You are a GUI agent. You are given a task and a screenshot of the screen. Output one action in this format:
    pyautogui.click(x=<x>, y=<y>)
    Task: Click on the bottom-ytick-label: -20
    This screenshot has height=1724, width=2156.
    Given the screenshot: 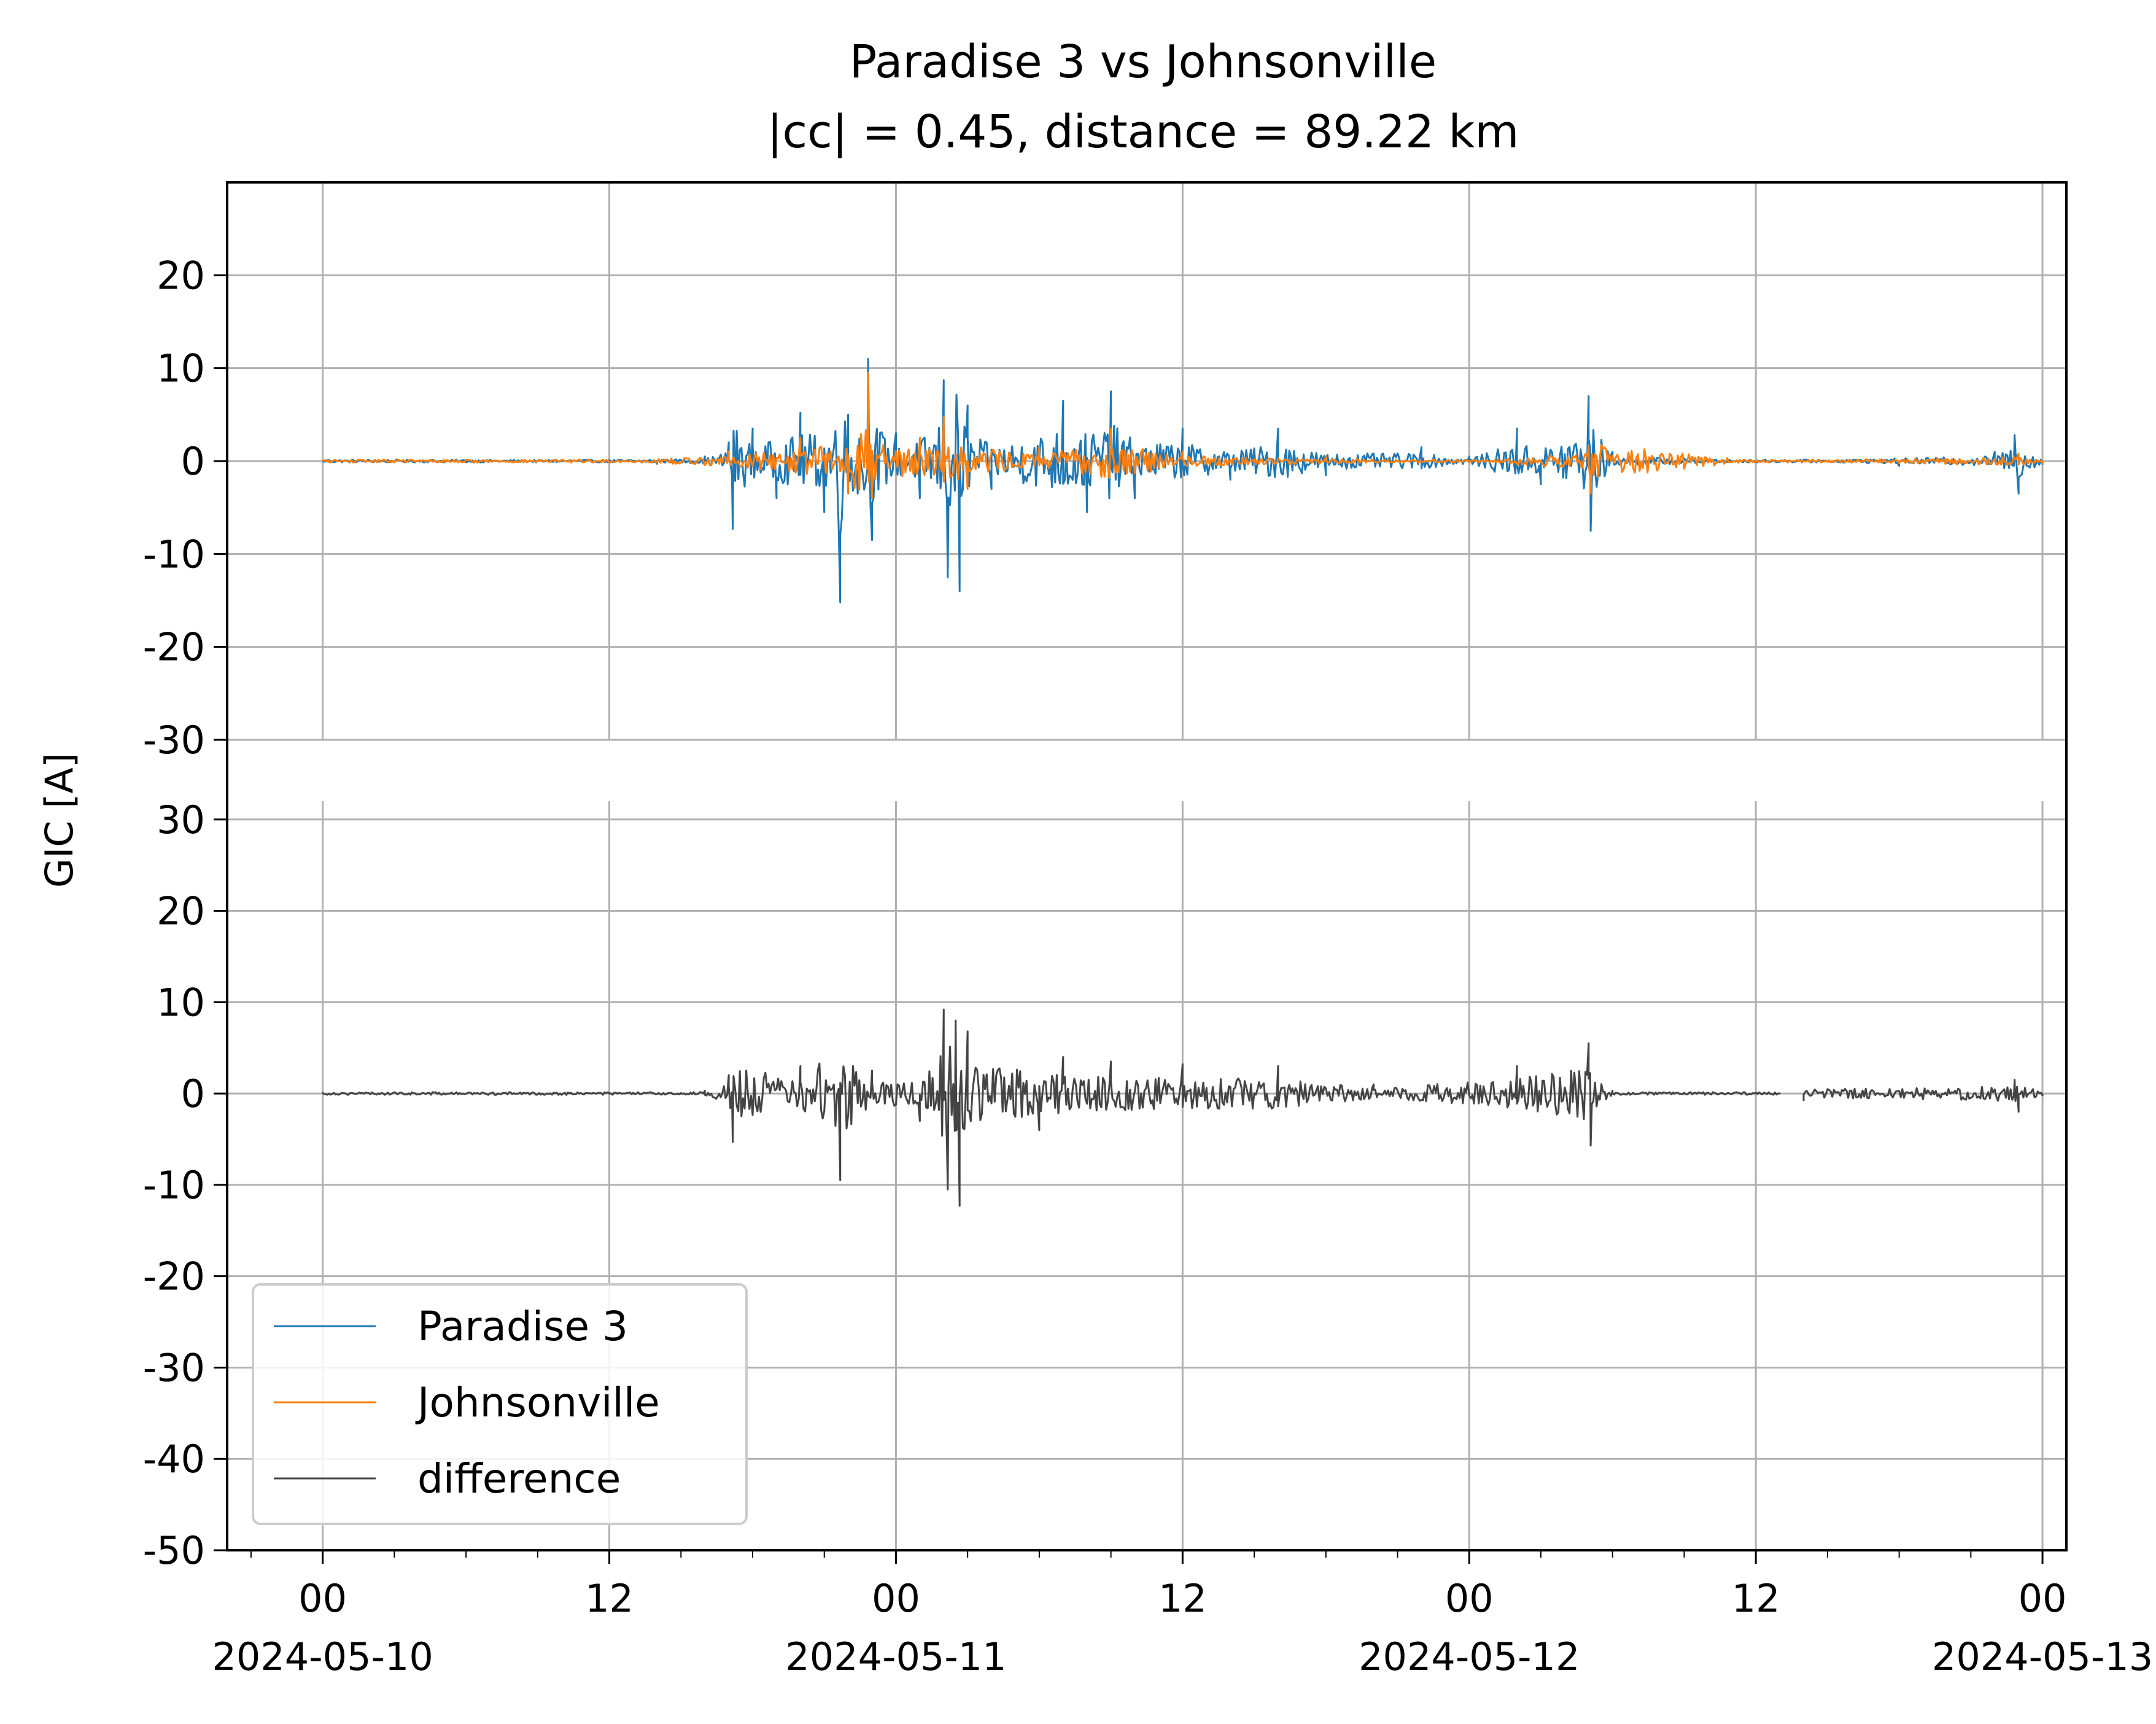 What is the action you would take?
    pyautogui.click(x=174, y=1277)
    